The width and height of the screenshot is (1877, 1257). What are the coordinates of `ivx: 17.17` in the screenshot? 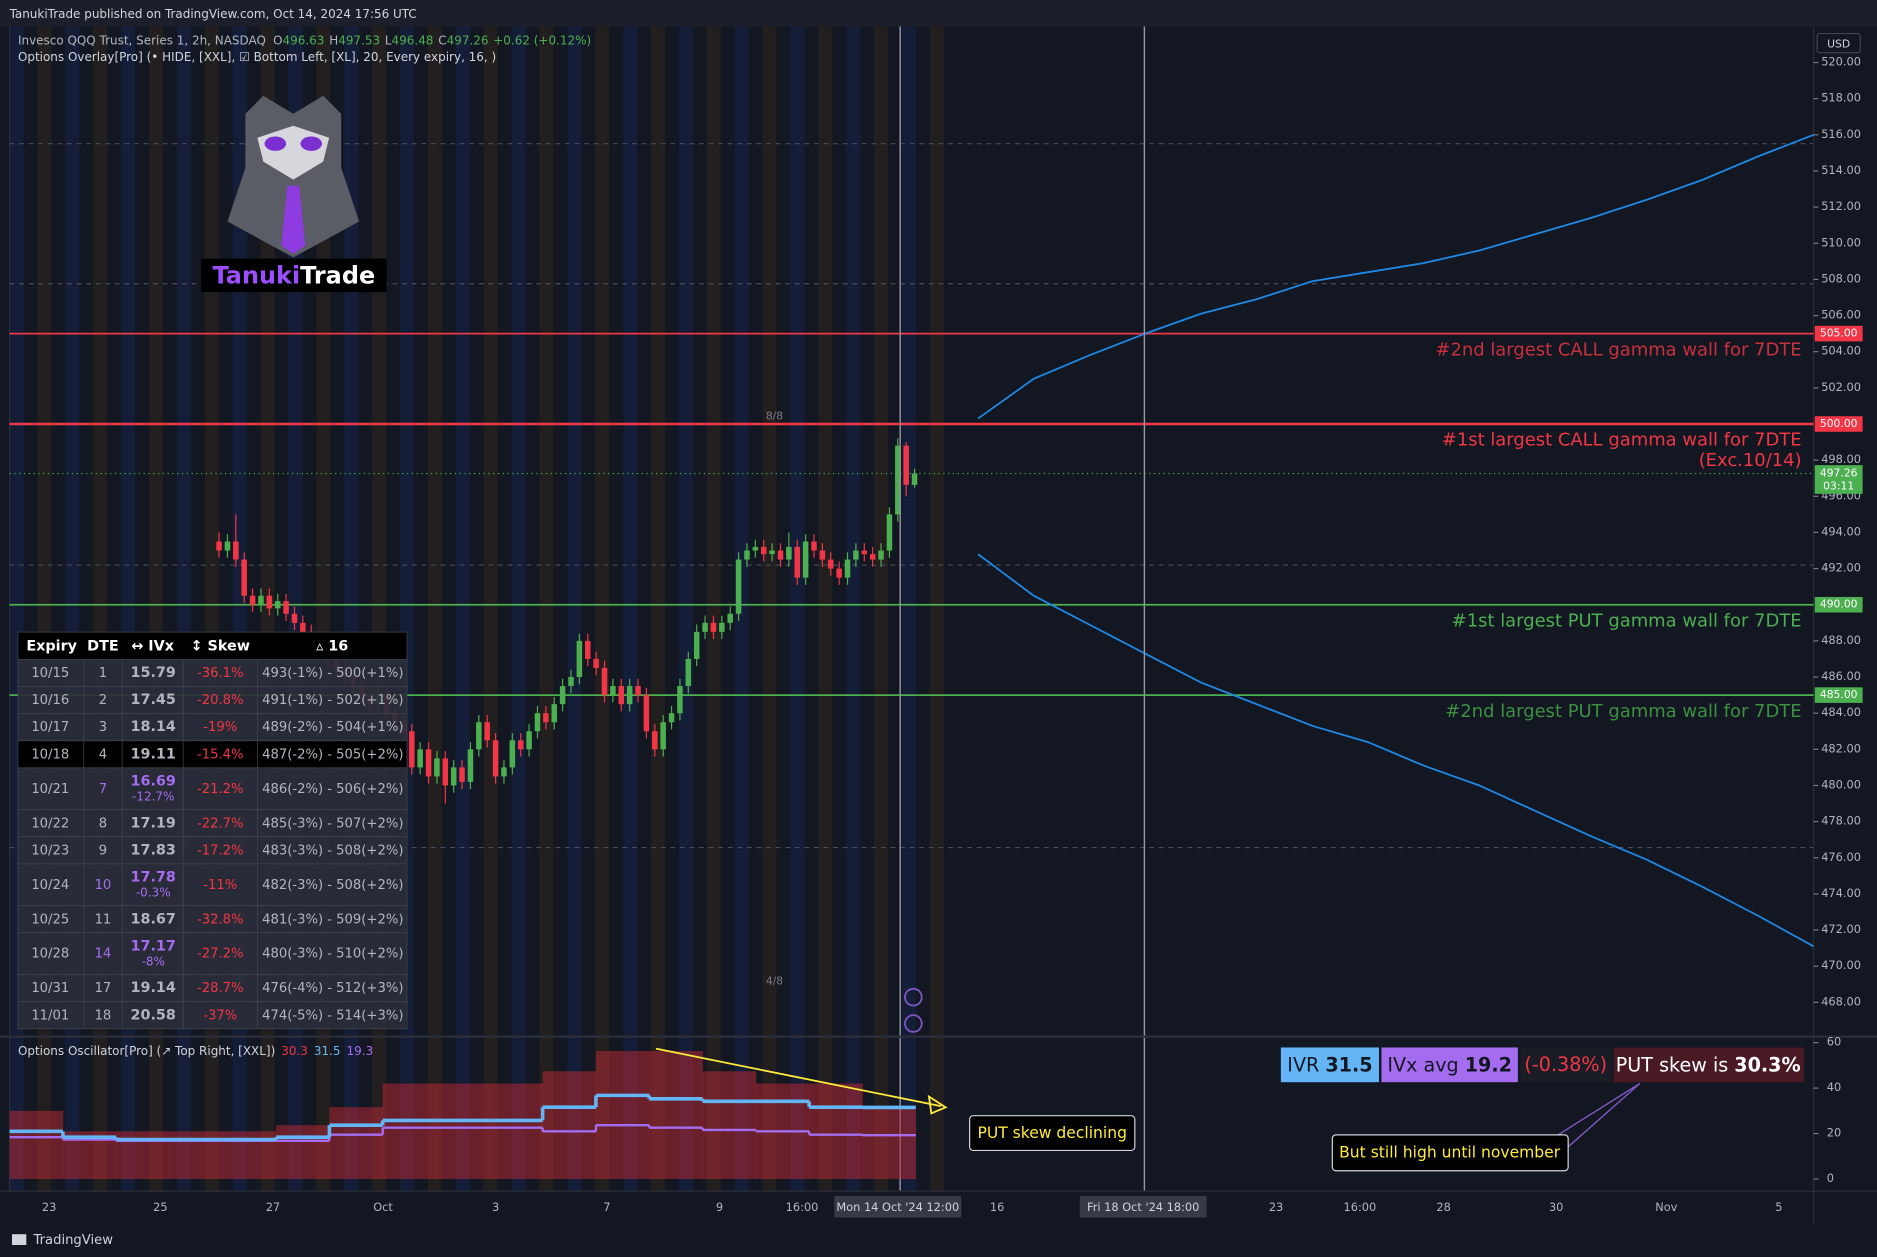 It's located at (153, 947).